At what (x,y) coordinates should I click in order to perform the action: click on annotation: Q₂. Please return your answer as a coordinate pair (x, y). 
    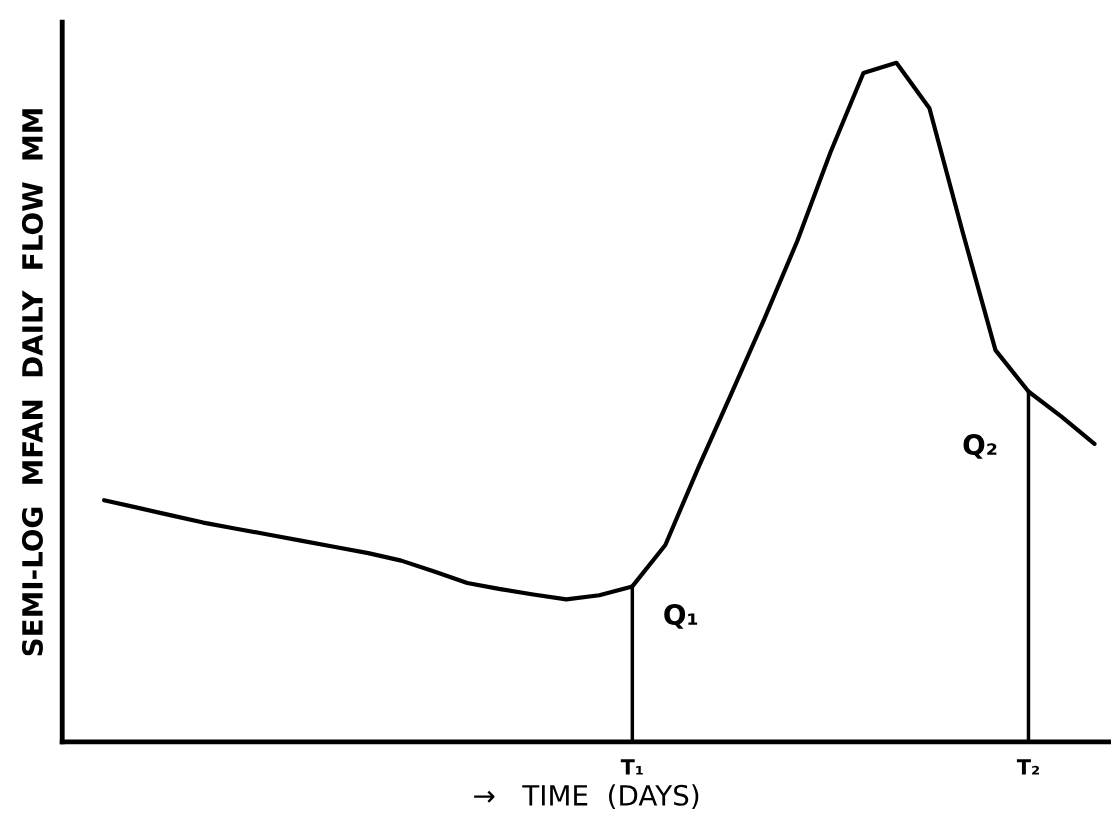
    Looking at the image, I should click on (980, 446).